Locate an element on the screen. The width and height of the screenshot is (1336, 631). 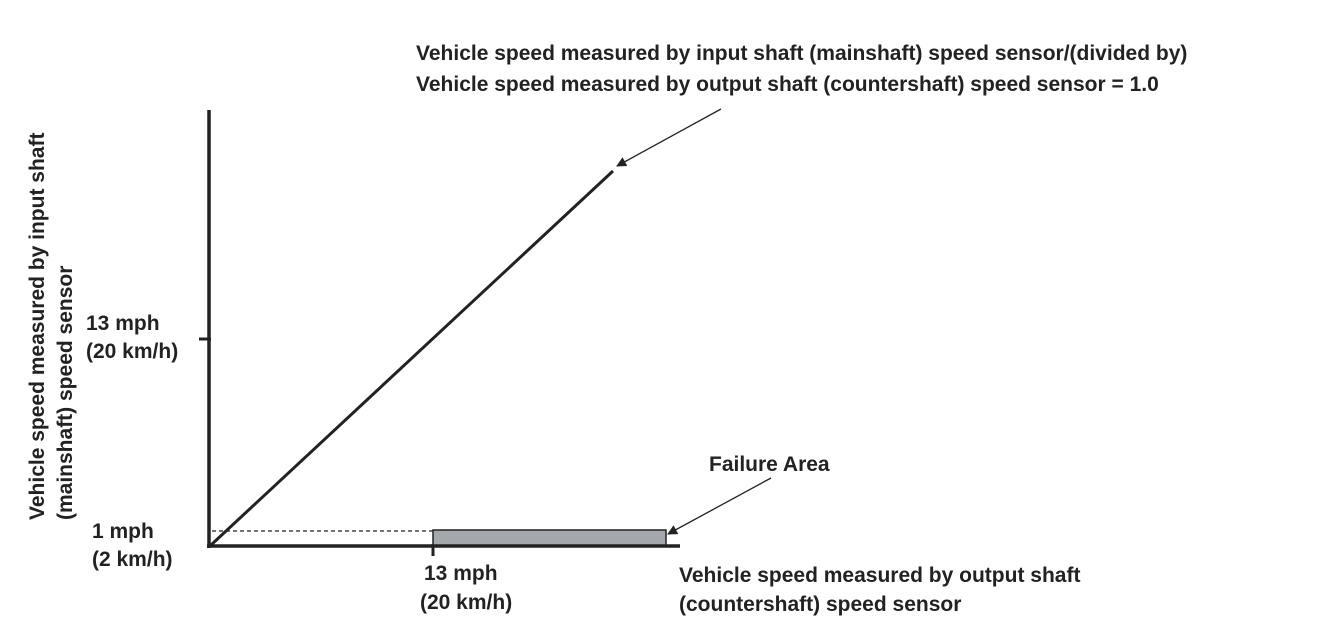
y-axis-label-line-1: Vehicle speed measured by input shaft is located at coordinates (37, 326).